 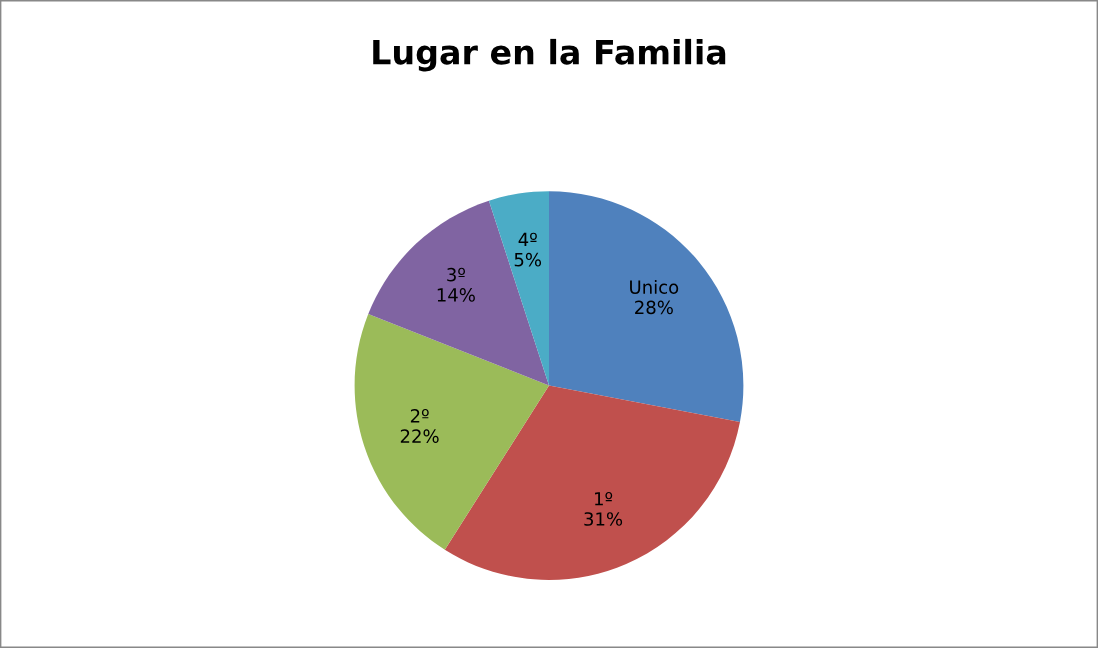 I want to click on slice-label: 1º, so click(x=604, y=498).